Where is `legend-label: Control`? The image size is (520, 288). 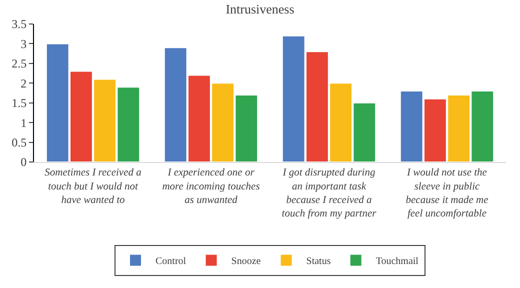
legend-label: Control is located at coordinates (171, 262).